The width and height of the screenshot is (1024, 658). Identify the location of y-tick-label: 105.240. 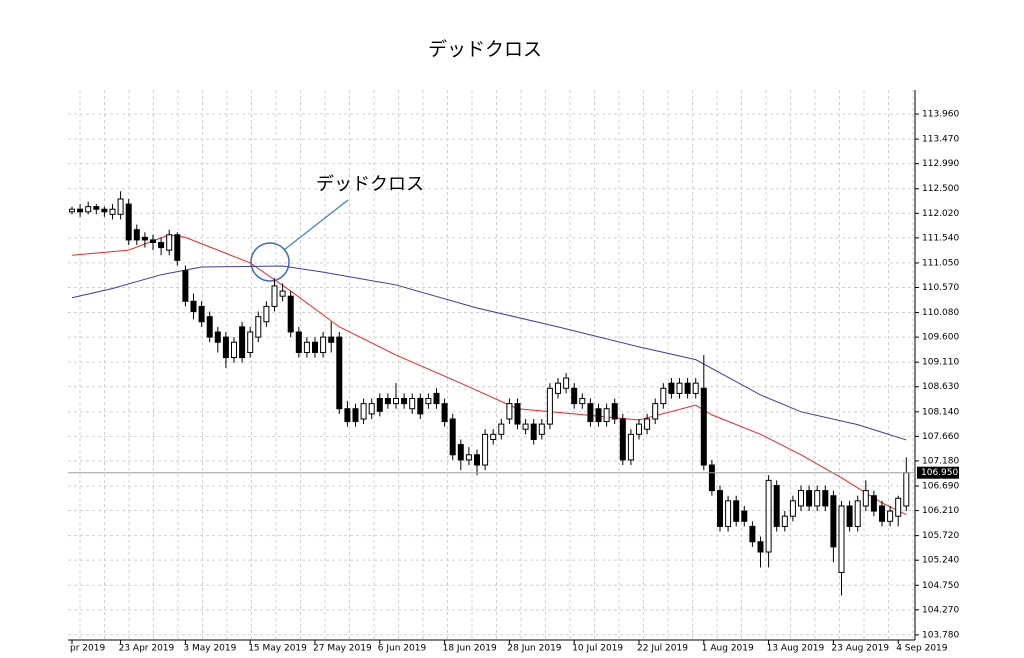
(940, 561).